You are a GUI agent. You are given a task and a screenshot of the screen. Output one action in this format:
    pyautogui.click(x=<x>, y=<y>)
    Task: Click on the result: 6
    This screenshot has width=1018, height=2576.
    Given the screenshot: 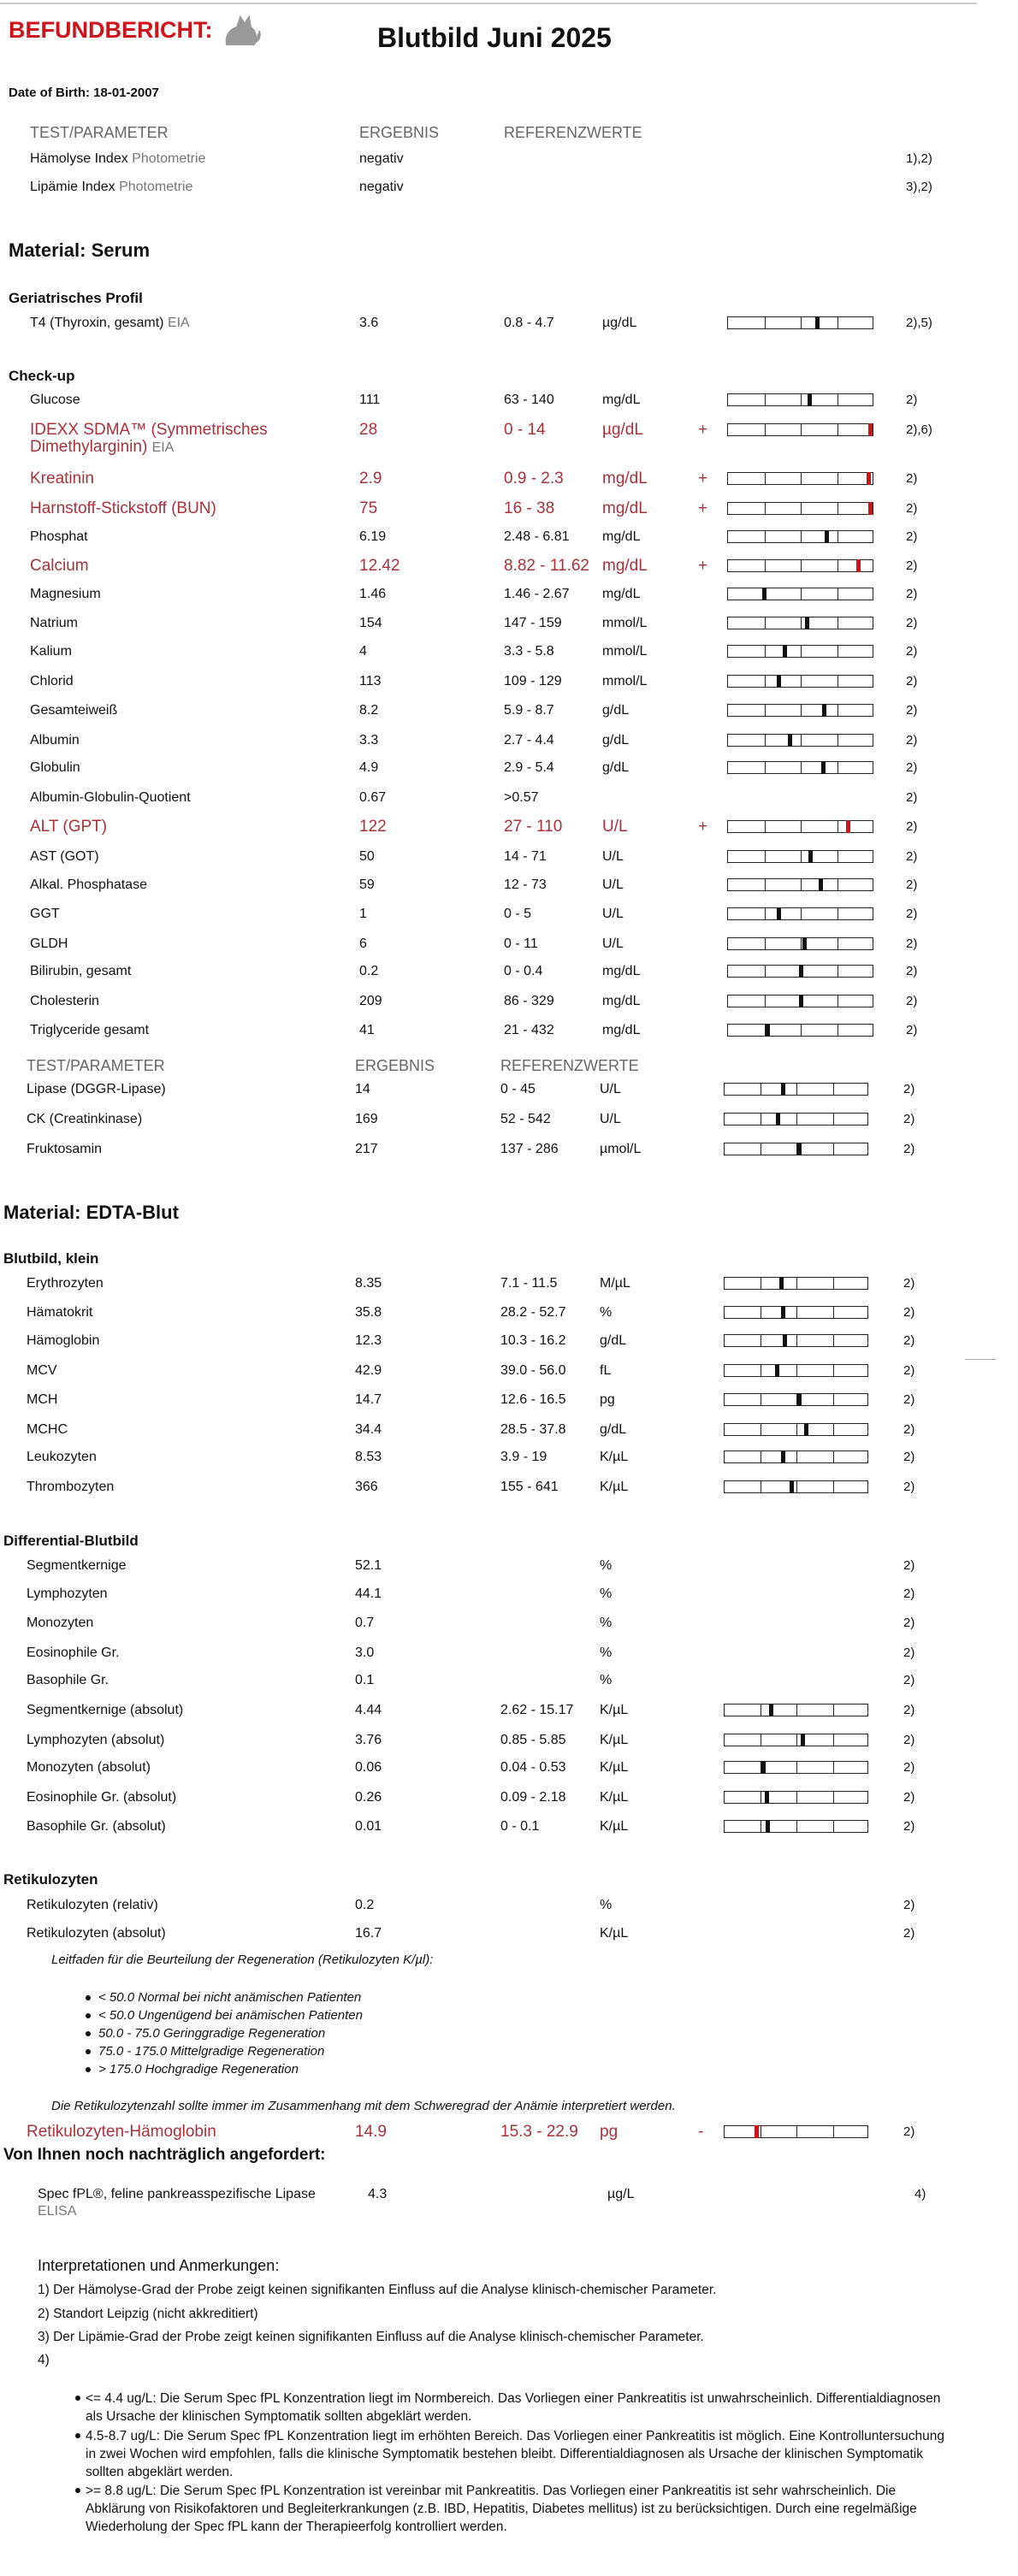 What is the action you would take?
    pyautogui.click(x=363, y=943)
    